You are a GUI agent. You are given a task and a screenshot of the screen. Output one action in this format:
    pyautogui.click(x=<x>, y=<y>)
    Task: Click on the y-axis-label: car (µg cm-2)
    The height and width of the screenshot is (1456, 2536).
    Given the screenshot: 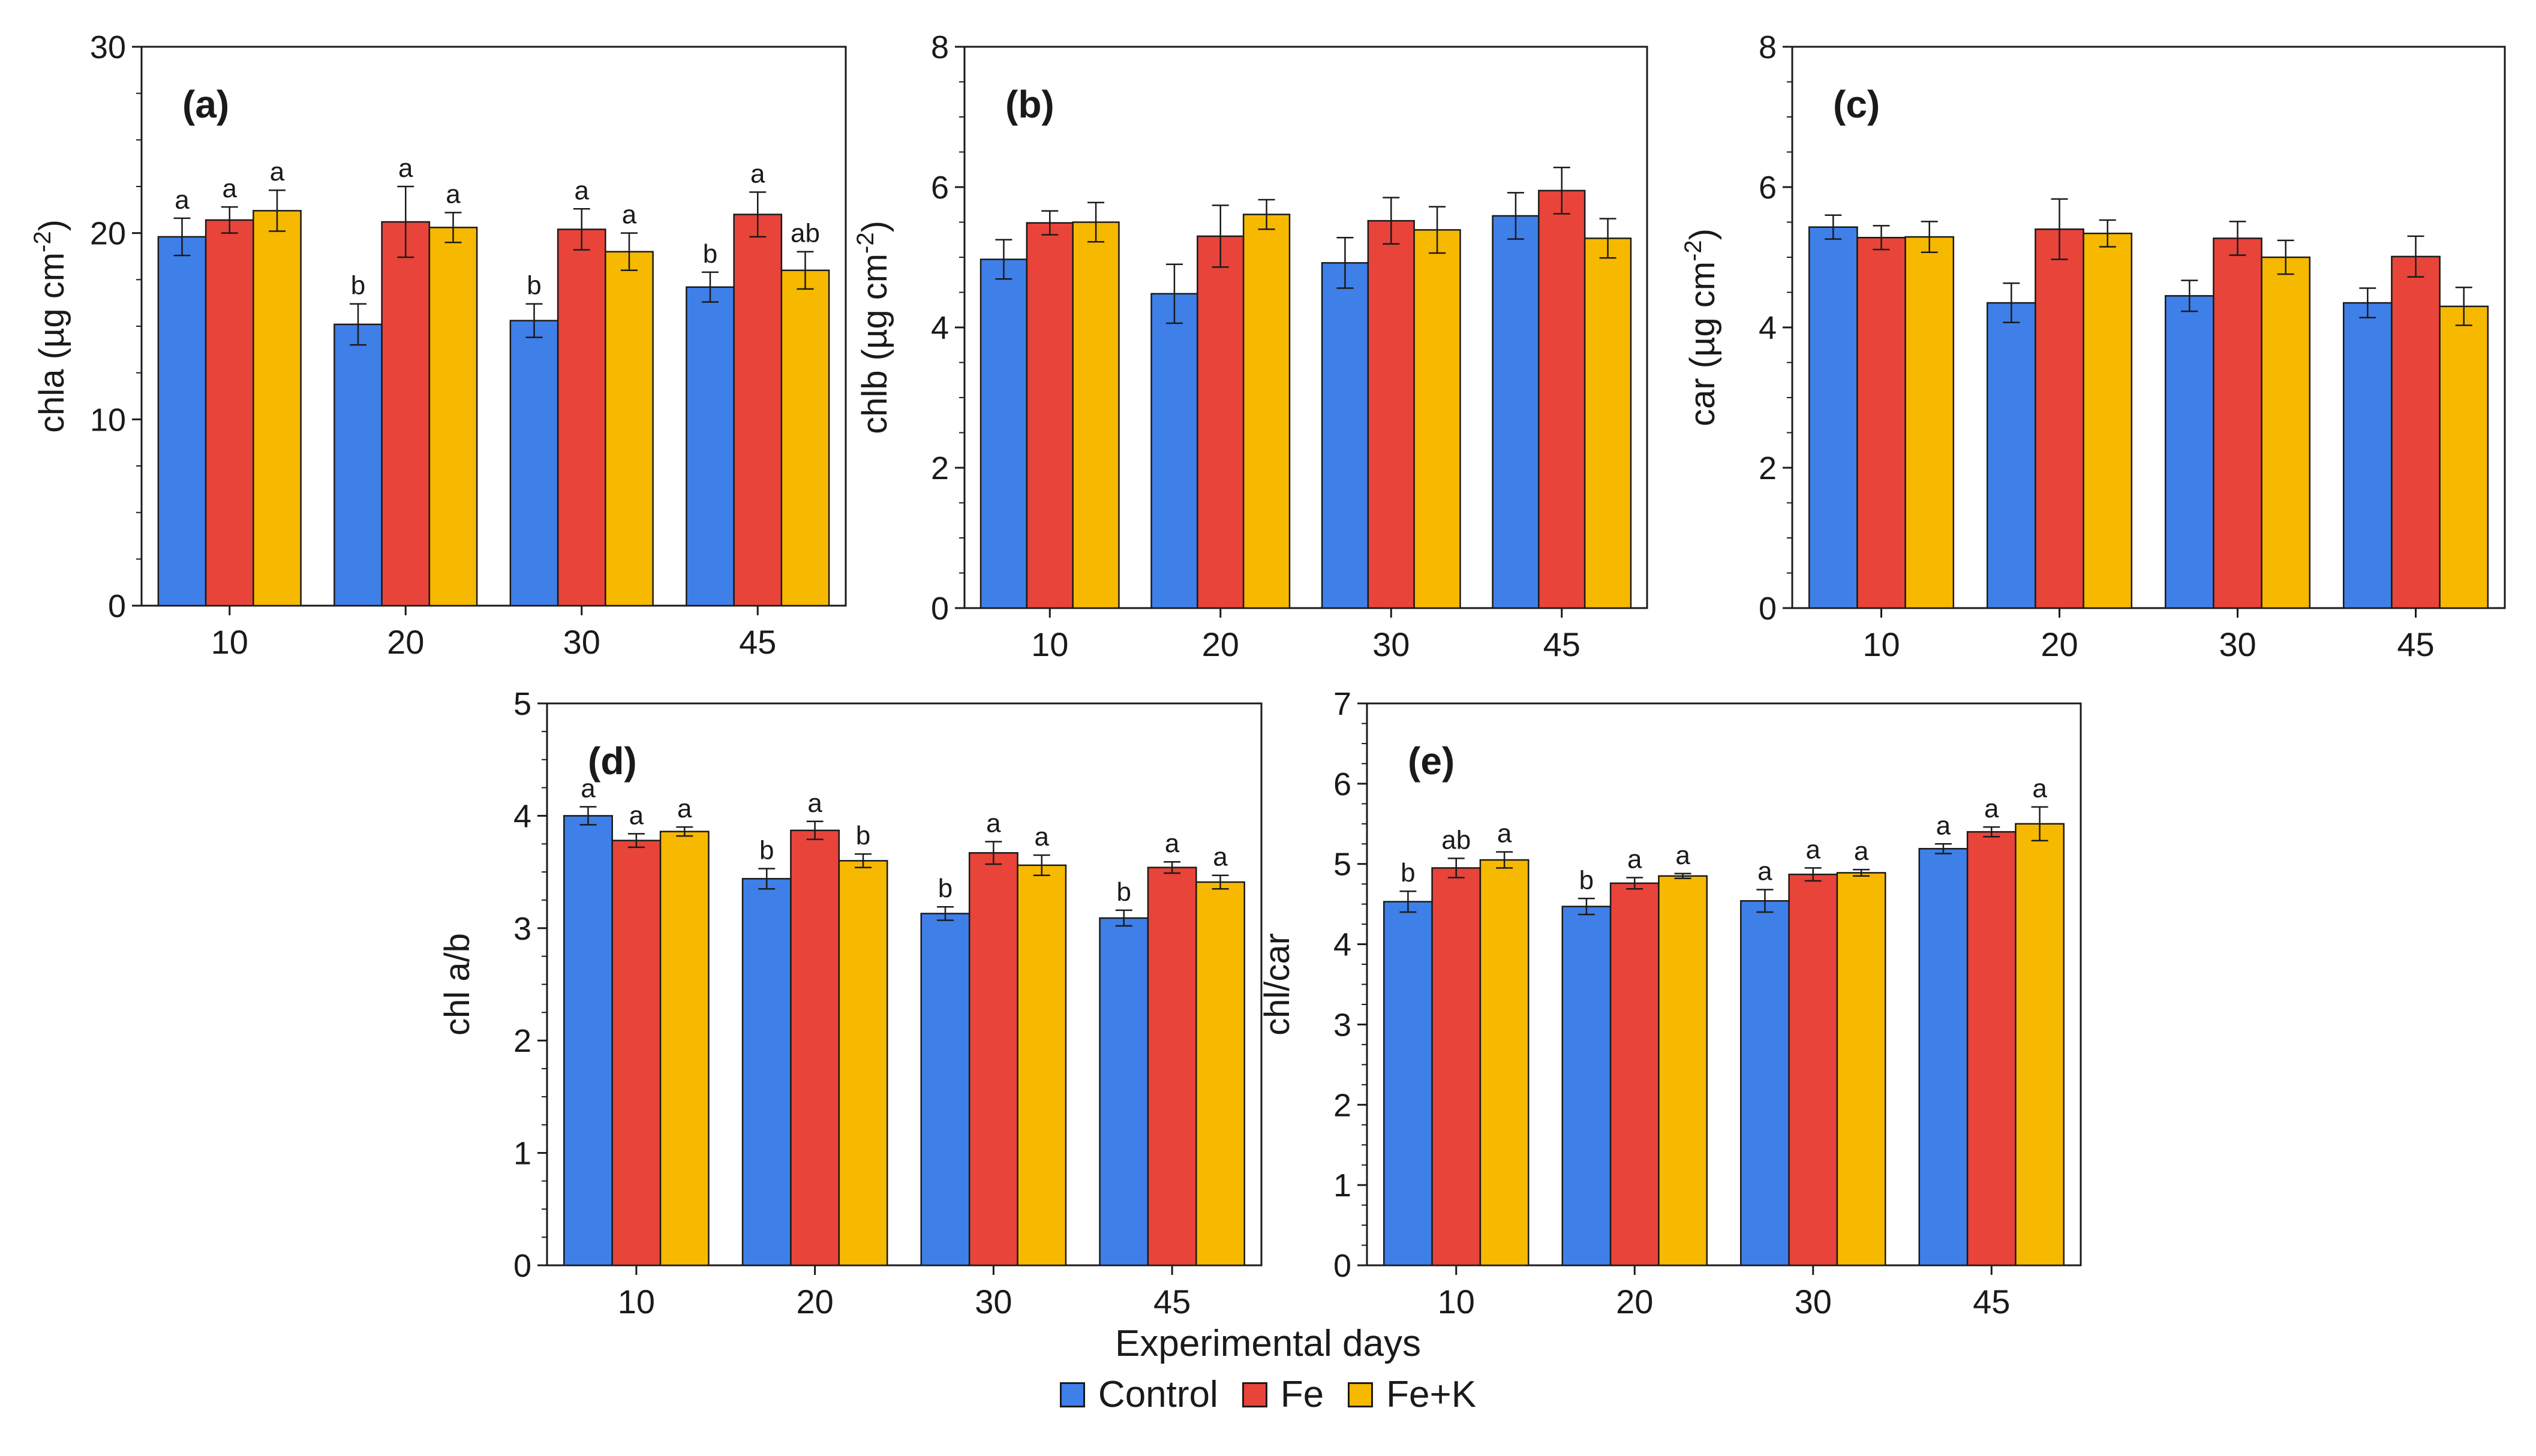 What is the action you would take?
    pyautogui.click(x=1701, y=327)
    